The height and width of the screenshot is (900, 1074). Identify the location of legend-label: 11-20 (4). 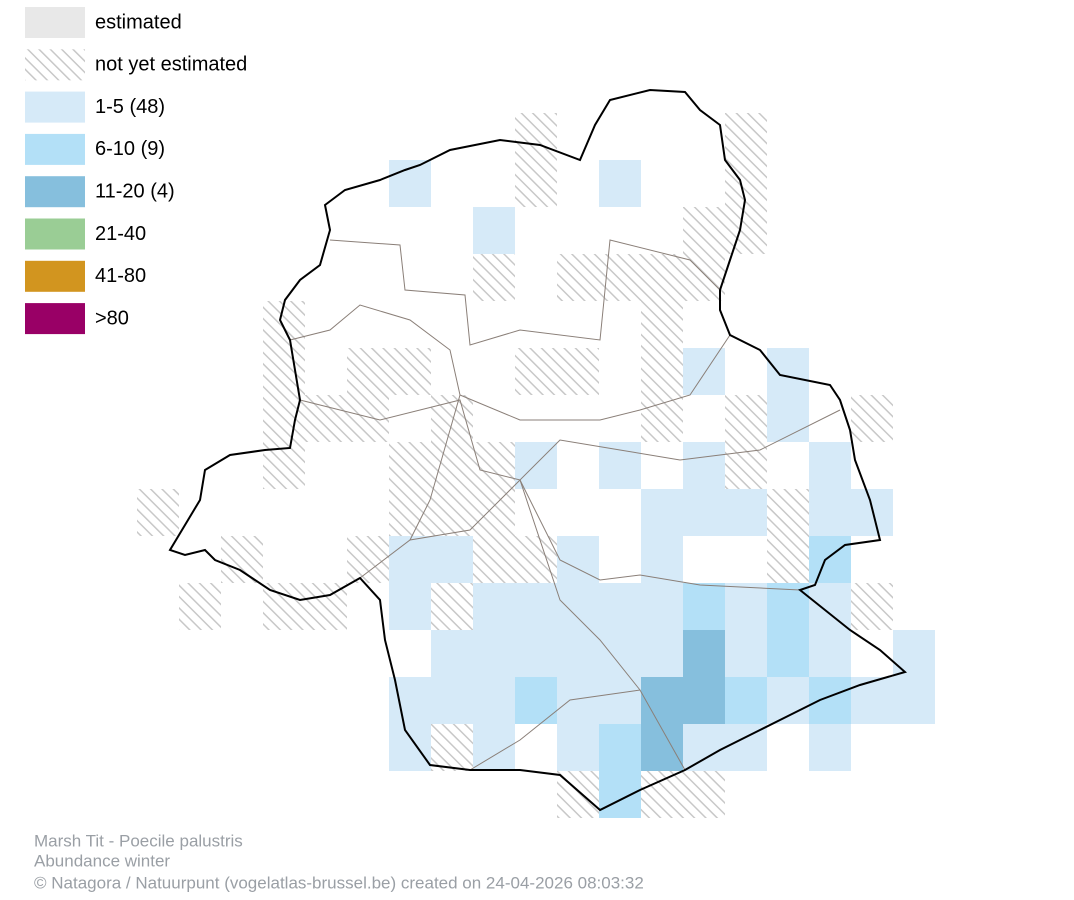
(135, 191).